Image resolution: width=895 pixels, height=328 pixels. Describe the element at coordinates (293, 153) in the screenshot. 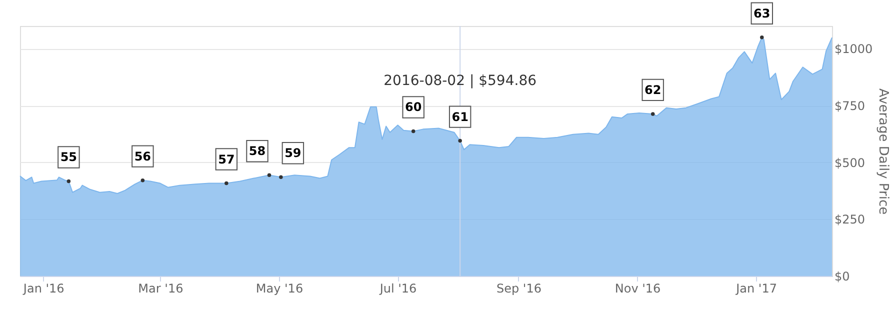

I see `annotation: 59` at that location.